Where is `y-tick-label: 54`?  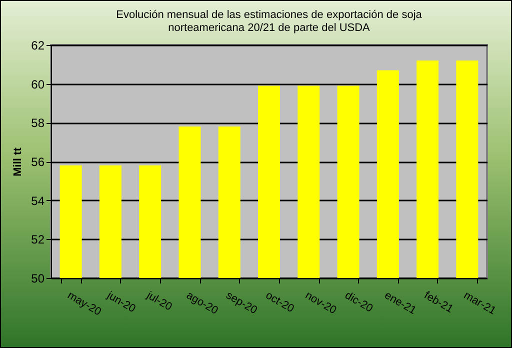
y-tick-label: 54 is located at coordinates (38, 201).